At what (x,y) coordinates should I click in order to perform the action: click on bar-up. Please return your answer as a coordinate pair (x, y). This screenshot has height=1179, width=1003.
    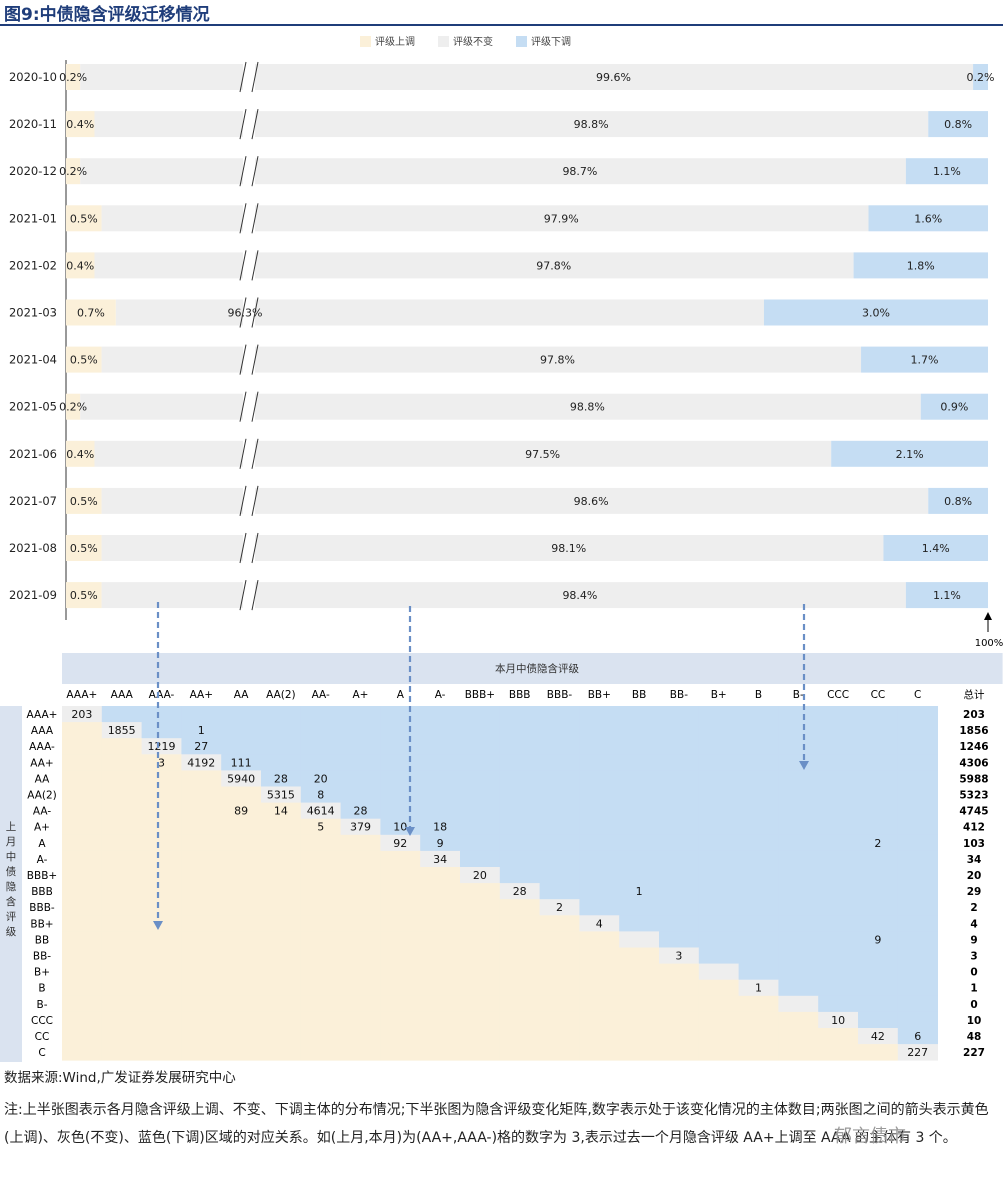
    Looking at the image, I should click on (84, 595).